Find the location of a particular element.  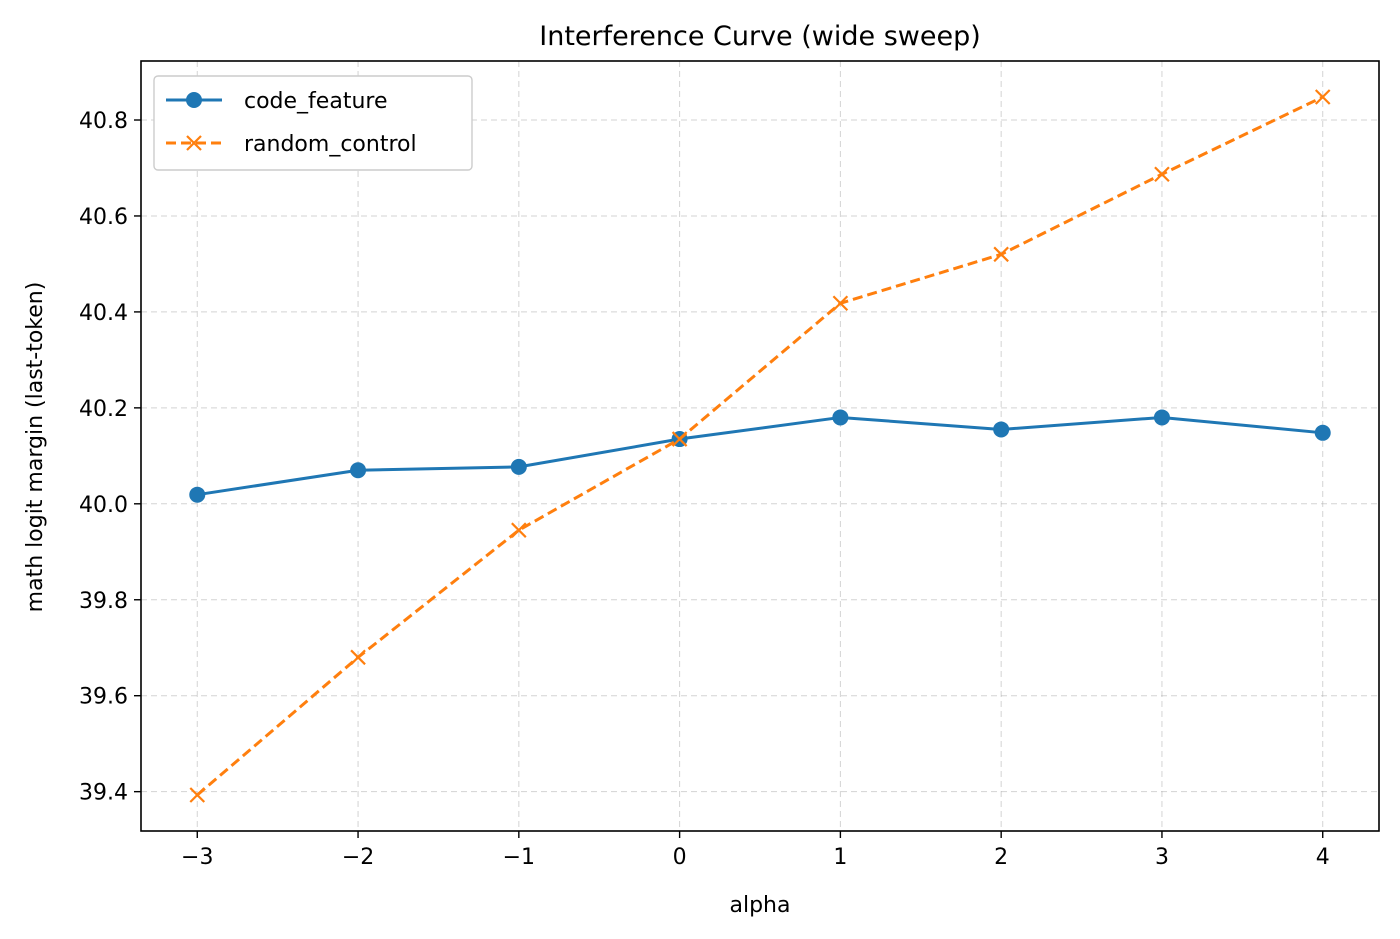

x-tick-label: 2 is located at coordinates (1001, 857).